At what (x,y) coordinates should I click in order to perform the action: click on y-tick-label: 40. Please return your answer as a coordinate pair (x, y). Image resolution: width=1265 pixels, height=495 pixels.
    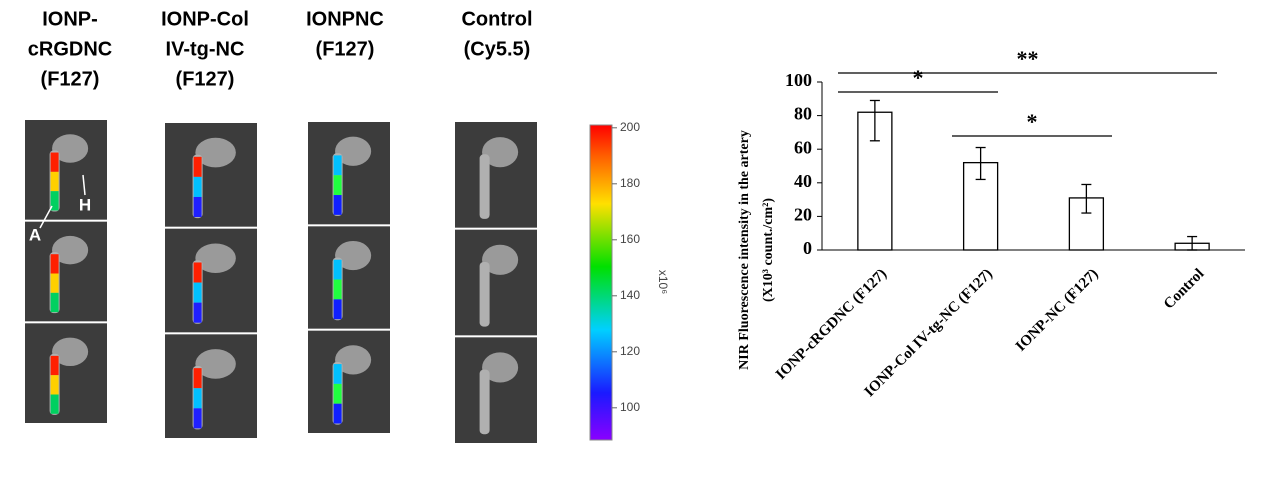
    Looking at the image, I should click on (803, 181).